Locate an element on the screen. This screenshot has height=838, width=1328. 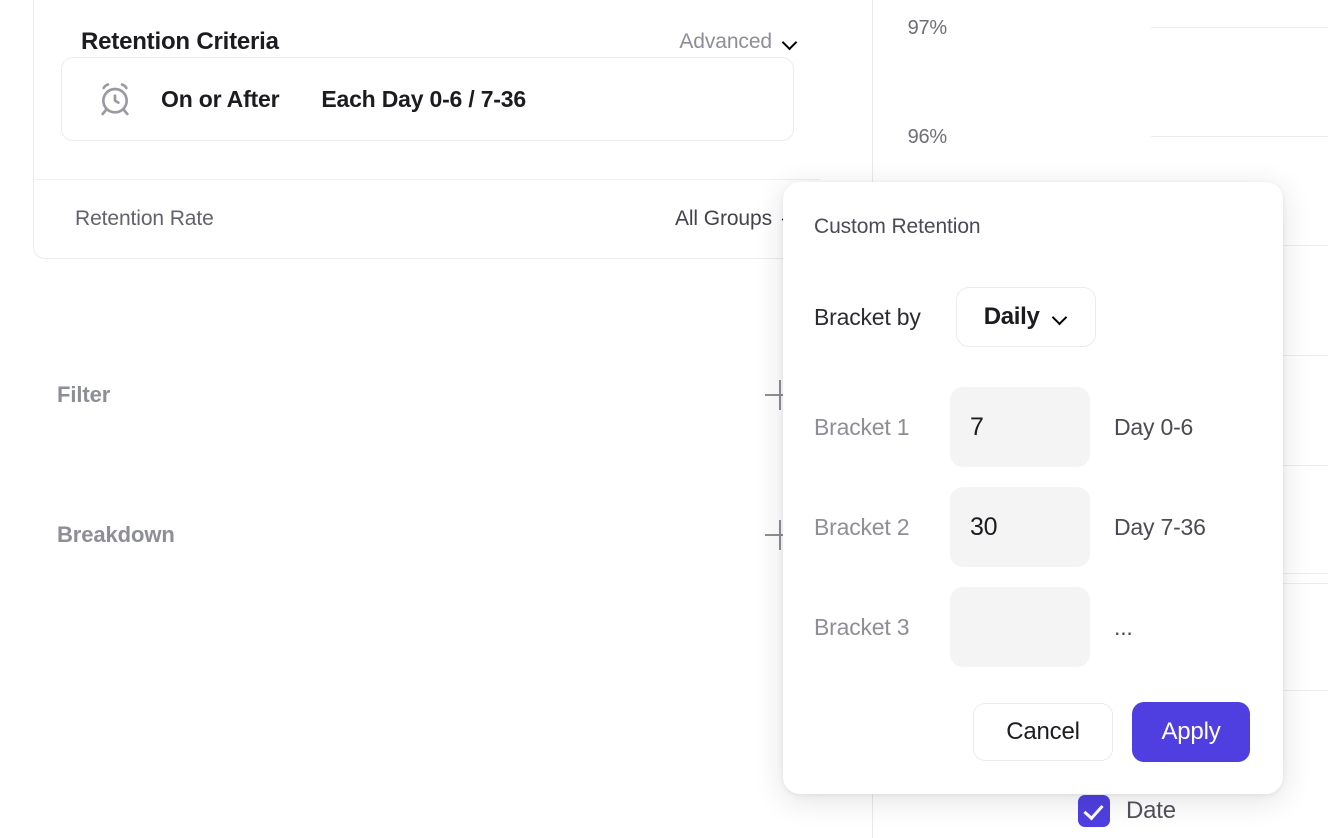
retention-rate-label: Retention Rate is located at coordinates (144, 218).